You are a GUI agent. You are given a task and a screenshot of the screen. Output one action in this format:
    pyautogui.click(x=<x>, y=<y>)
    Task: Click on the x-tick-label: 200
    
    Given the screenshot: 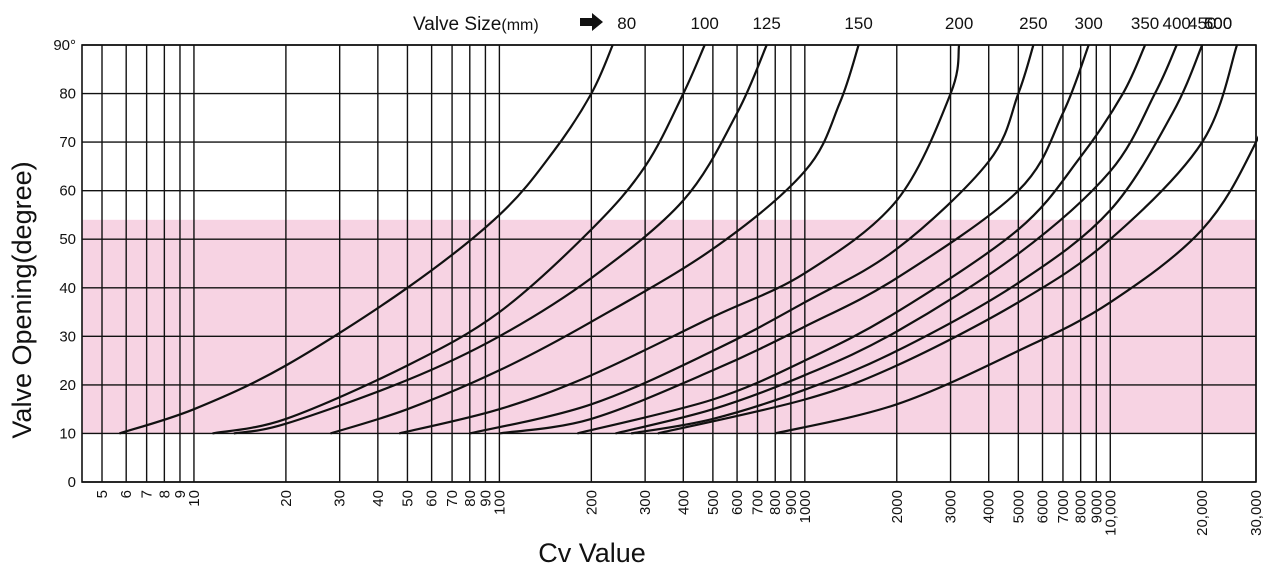 What is the action you would take?
    pyautogui.click(x=591, y=502)
    